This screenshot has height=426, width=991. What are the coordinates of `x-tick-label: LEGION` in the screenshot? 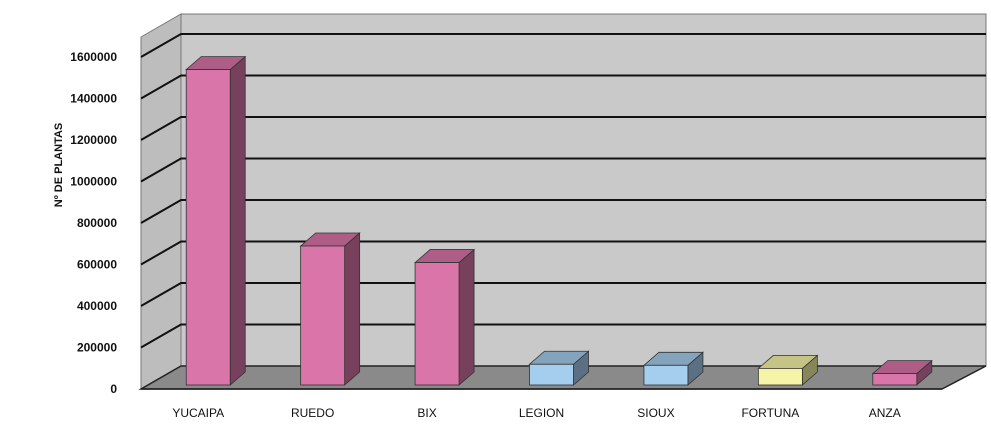 It's located at (541, 413).